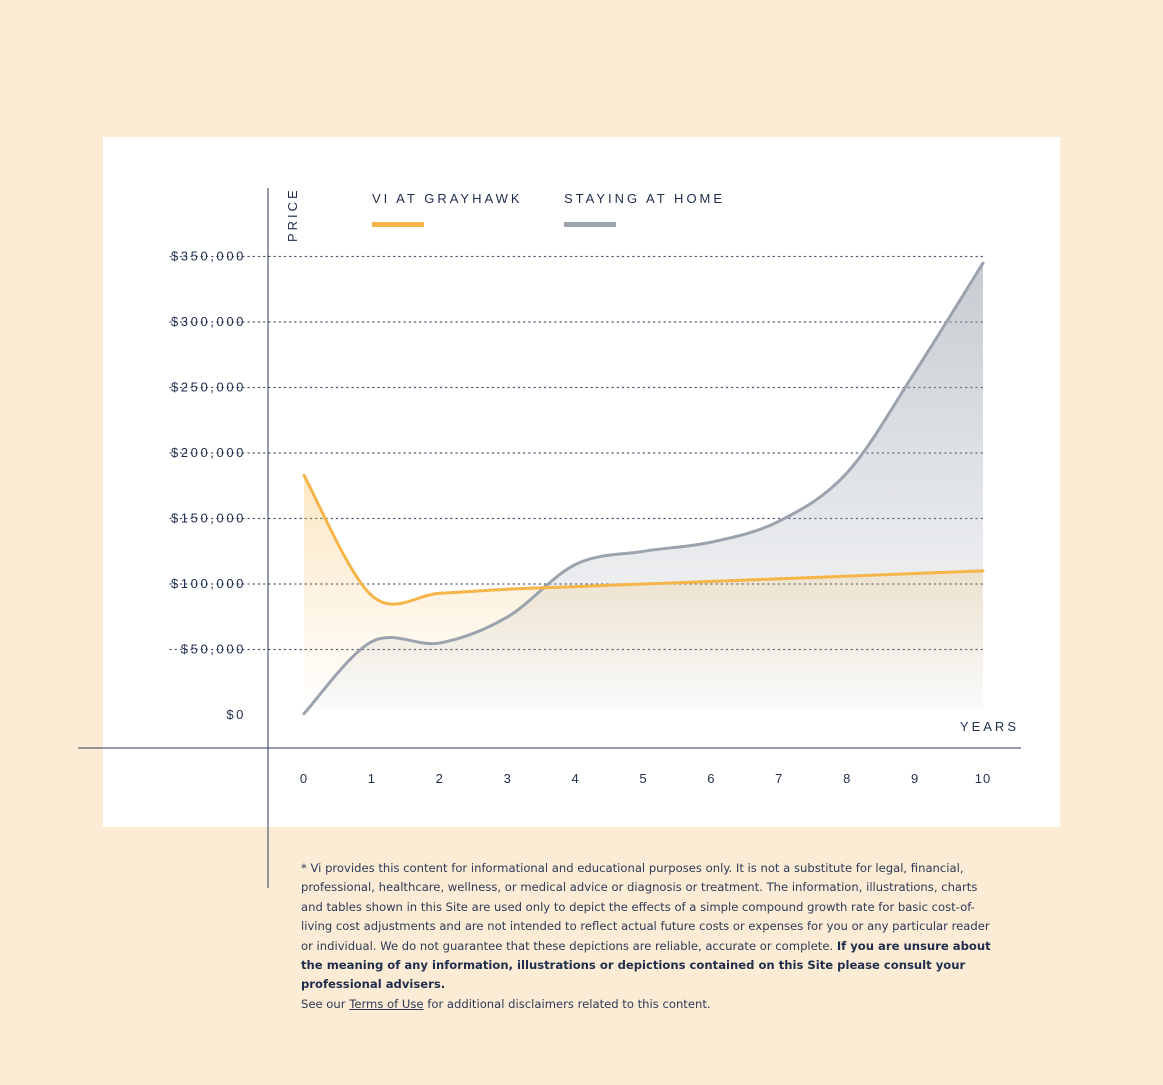 The width and height of the screenshot is (1163, 1085). What do you see at coordinates (208, 518) in the screenshot?
I see `y-tick-label: $150,000` at bounding box center [208, 518].